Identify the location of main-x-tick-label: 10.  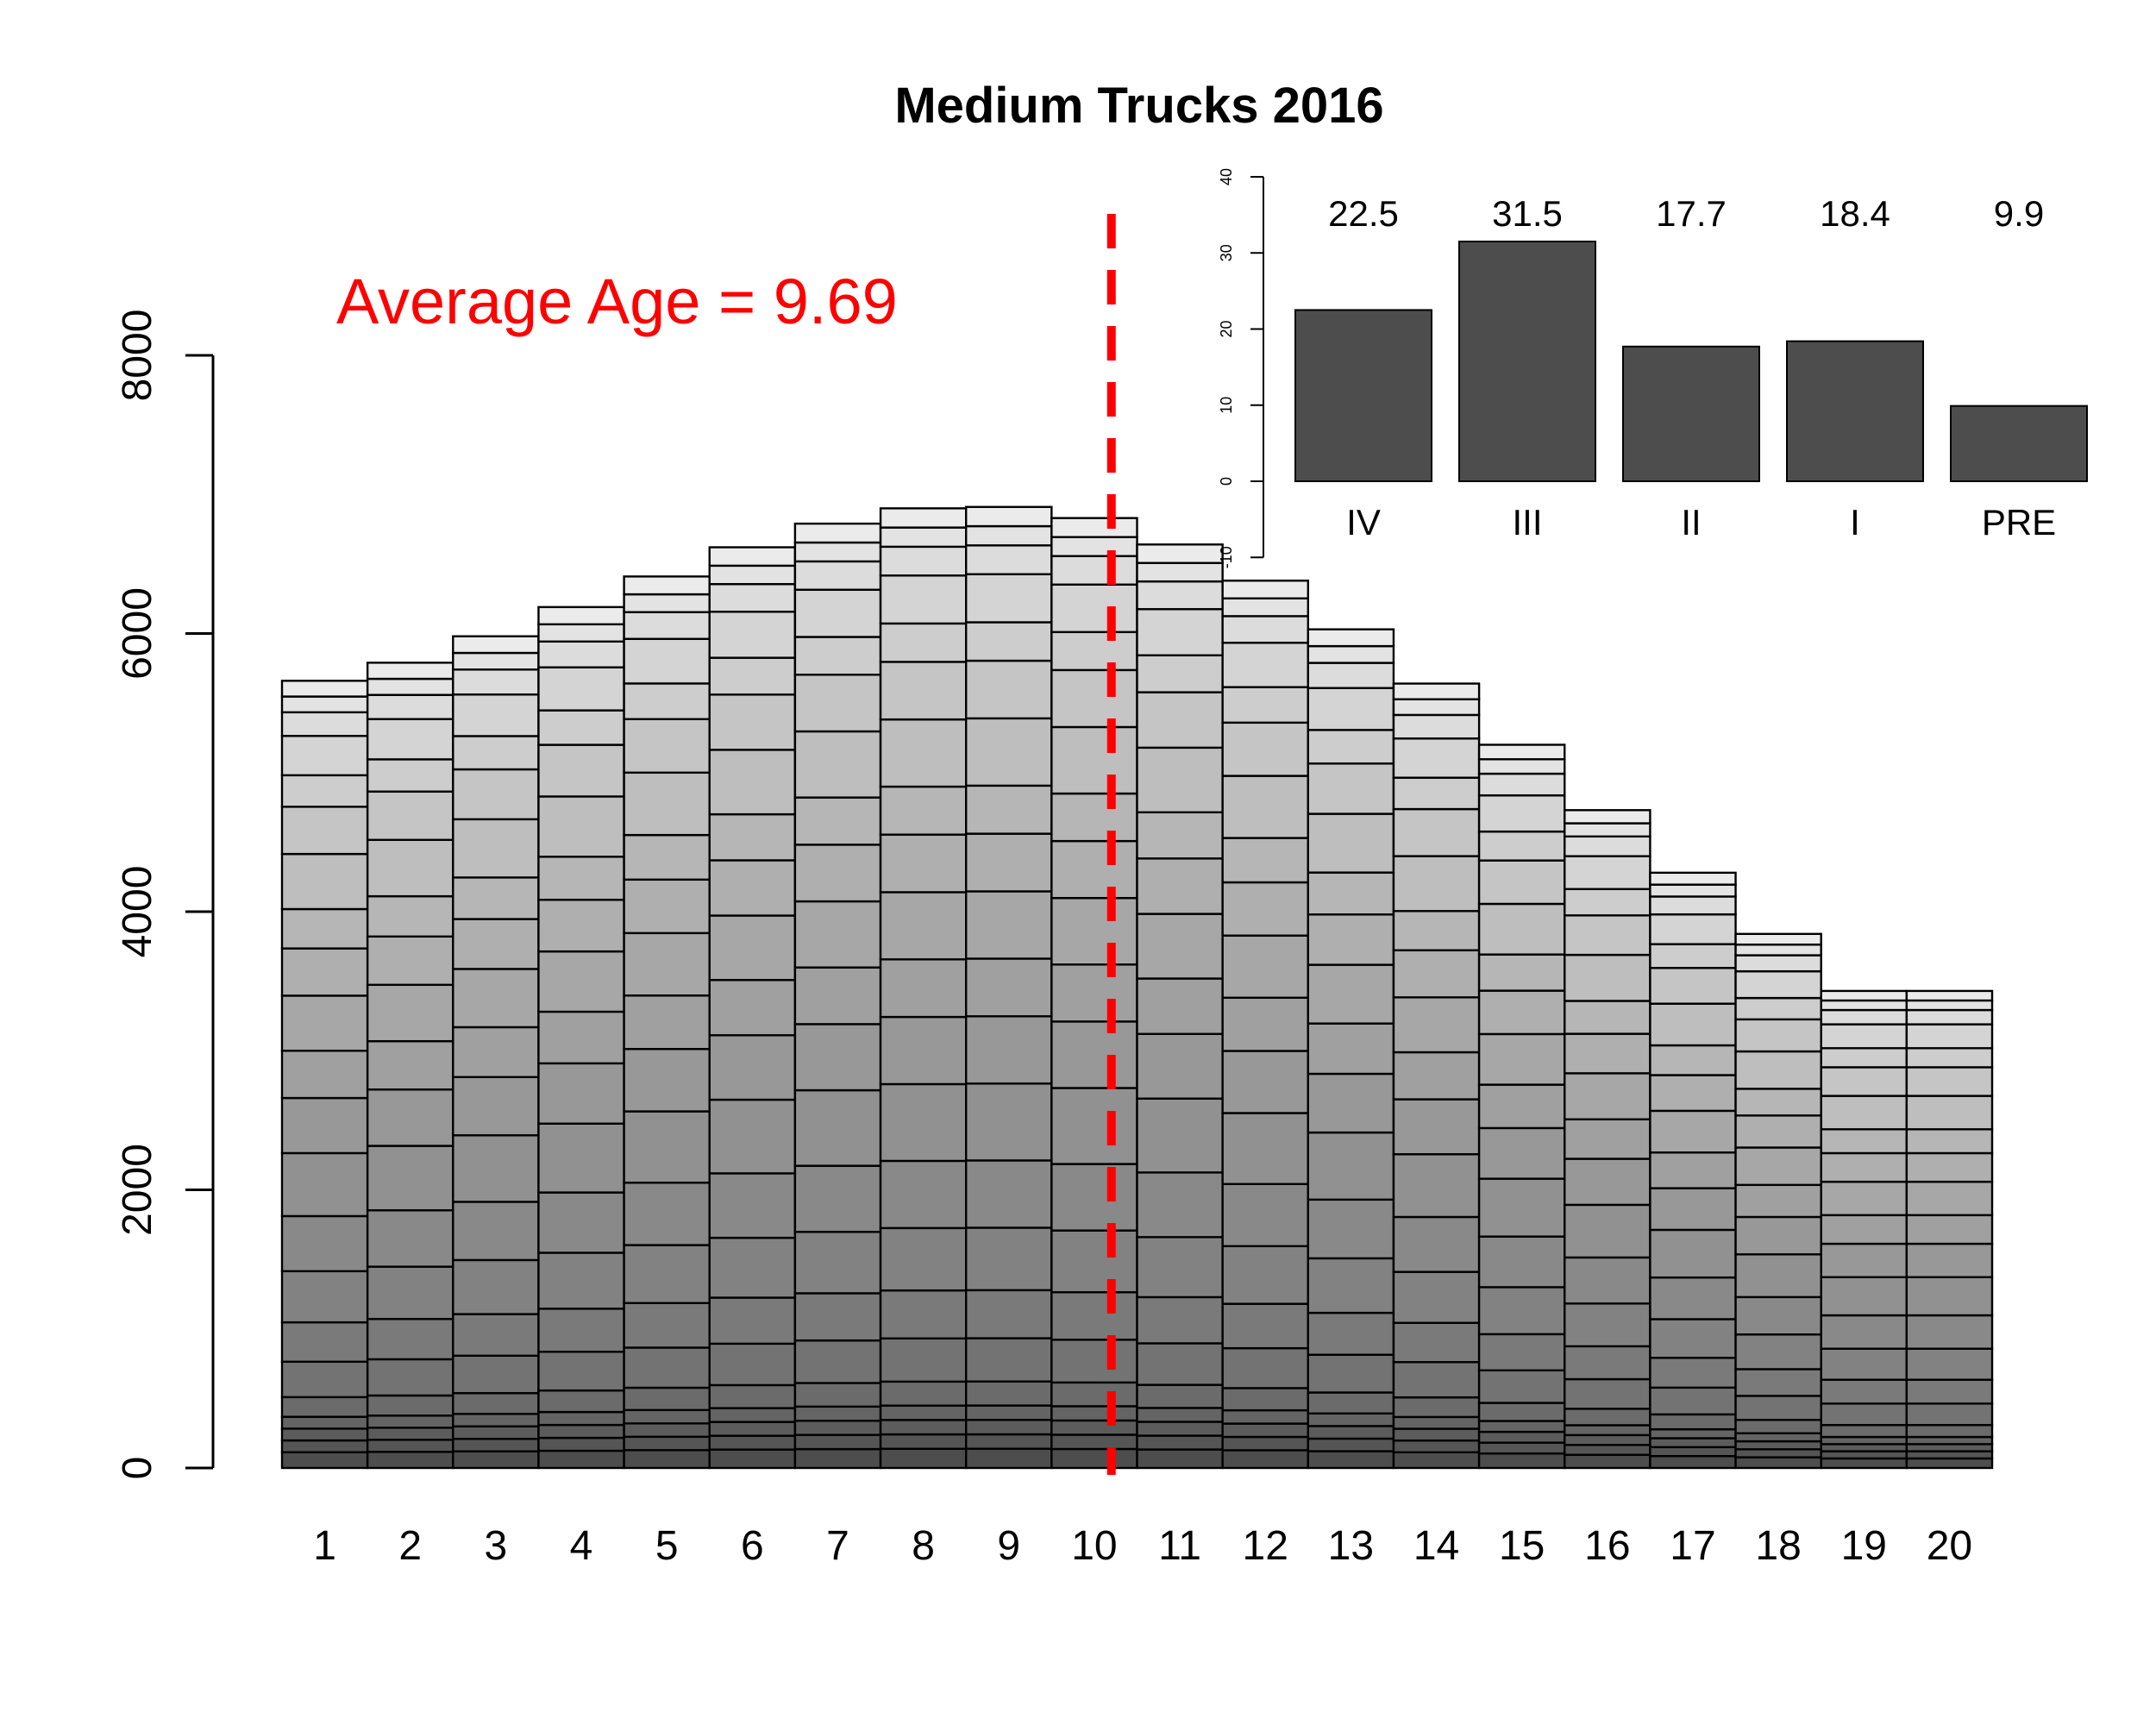
(1094, 1546).